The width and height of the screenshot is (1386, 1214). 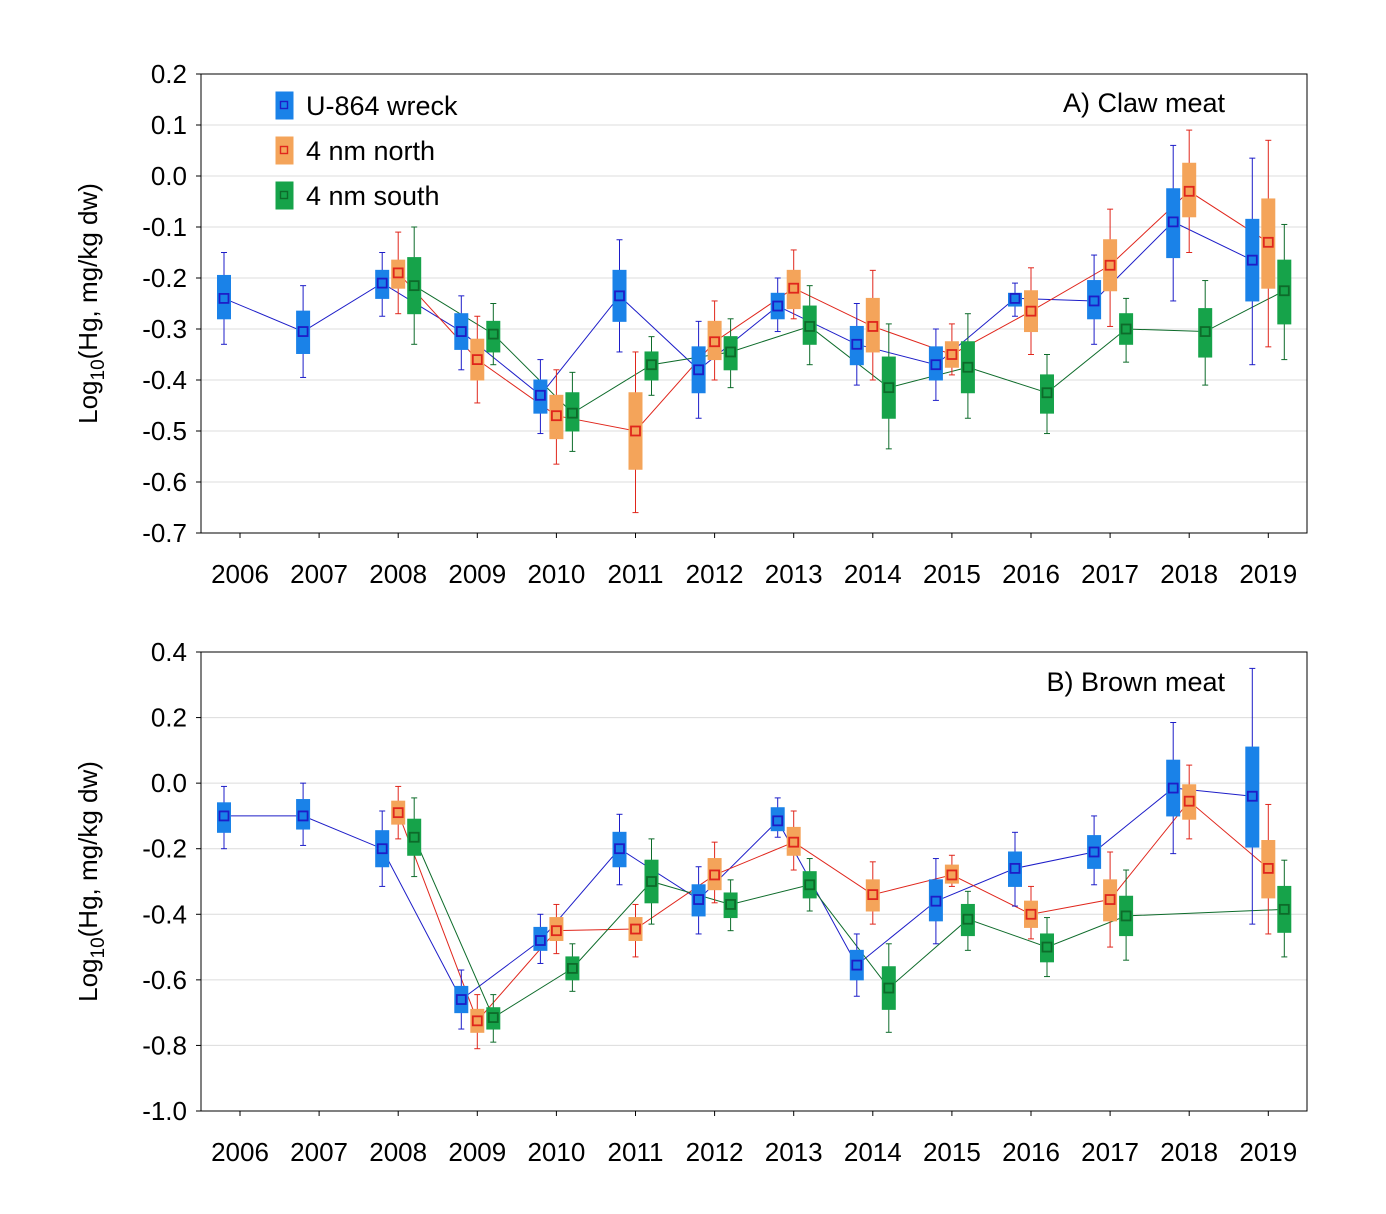 What do you see at coordinates (169, 74) in the screenshot?
I see `y-tick-label: 0.2` at bounding box center [169, 74].